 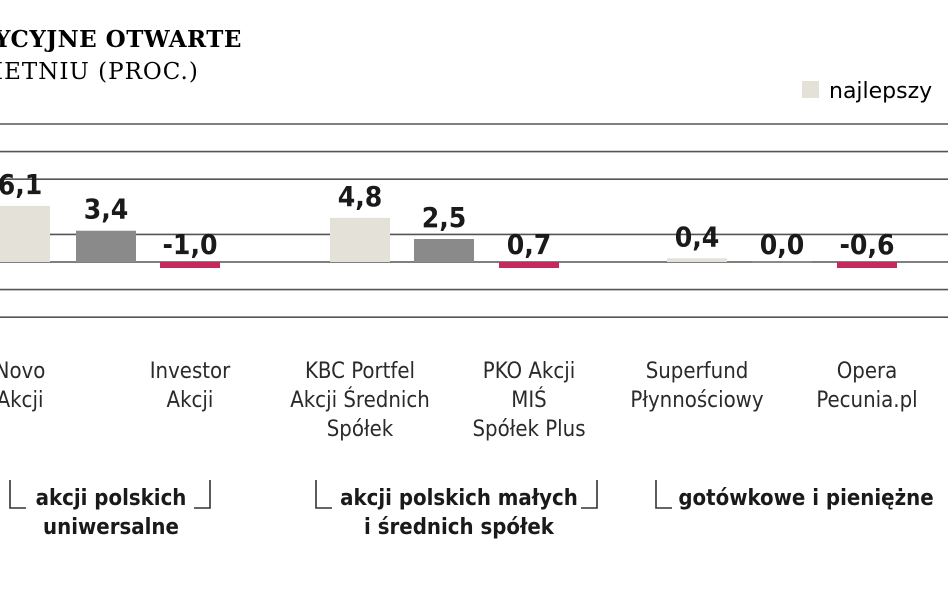 I want to click on value-label: 2,5, so click(x=444, y=217).